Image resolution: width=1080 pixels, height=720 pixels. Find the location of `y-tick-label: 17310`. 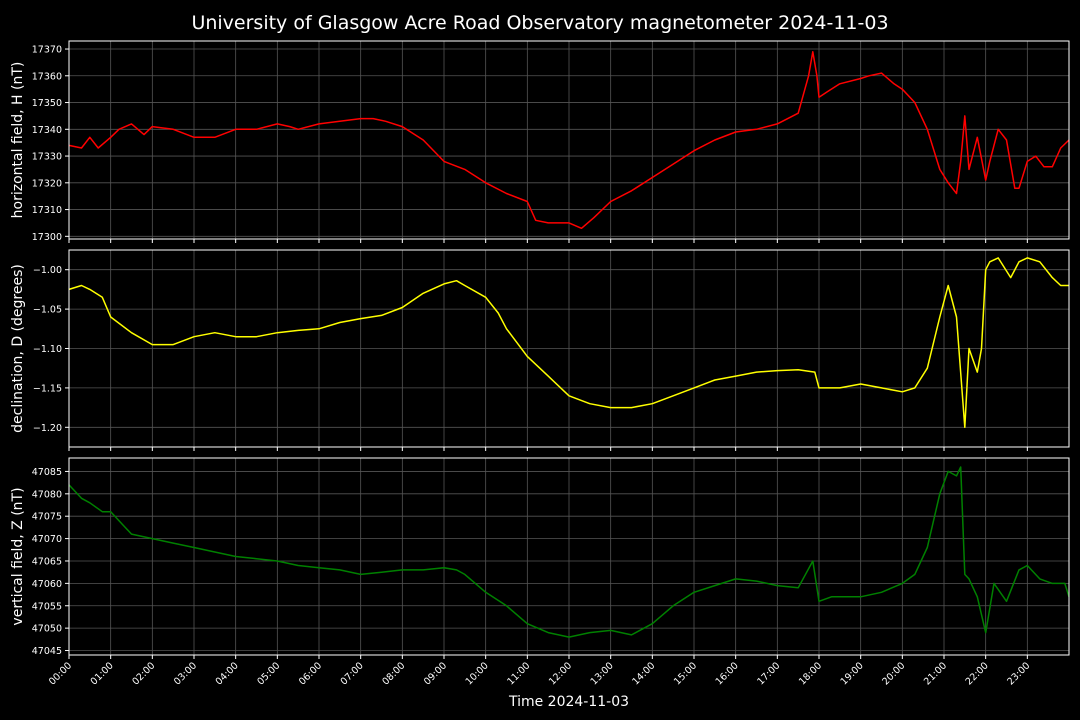

y-tick-label: 17310 is located at coordinates (47, 210).